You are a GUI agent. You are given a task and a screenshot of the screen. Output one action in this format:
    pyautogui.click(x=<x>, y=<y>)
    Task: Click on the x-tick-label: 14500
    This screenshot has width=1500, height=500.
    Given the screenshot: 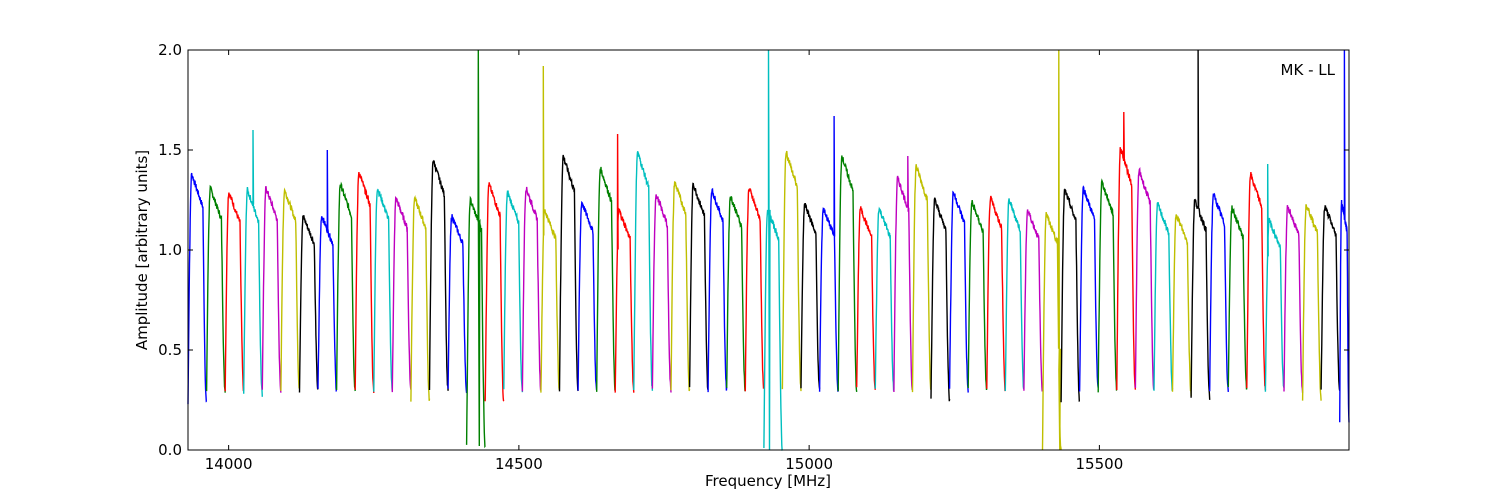 What is the action you would take?
    pyautogui.click(x=519, y=464)
    